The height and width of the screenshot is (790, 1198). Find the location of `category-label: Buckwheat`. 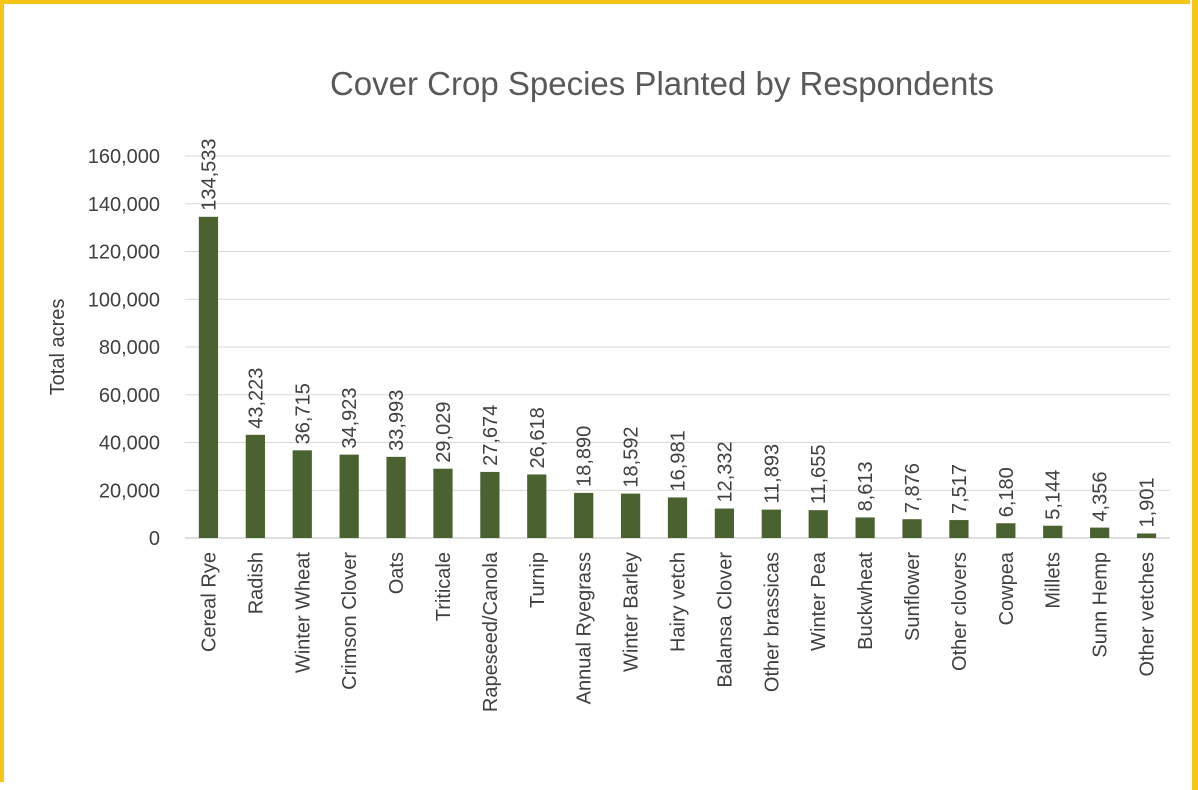

category-label: Buckwheat is located at coordinates (866, 601).